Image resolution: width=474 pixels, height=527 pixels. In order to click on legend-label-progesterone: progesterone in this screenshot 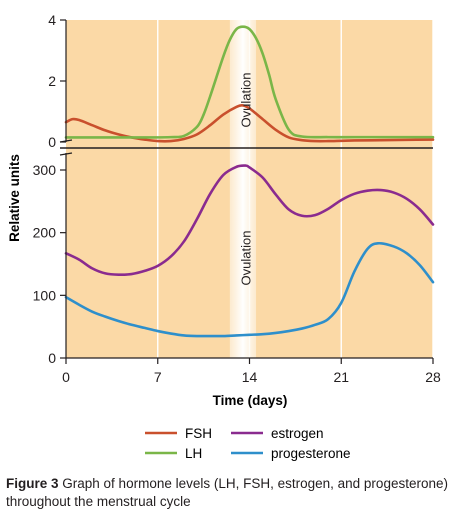, I will do `click(311, 453)`.